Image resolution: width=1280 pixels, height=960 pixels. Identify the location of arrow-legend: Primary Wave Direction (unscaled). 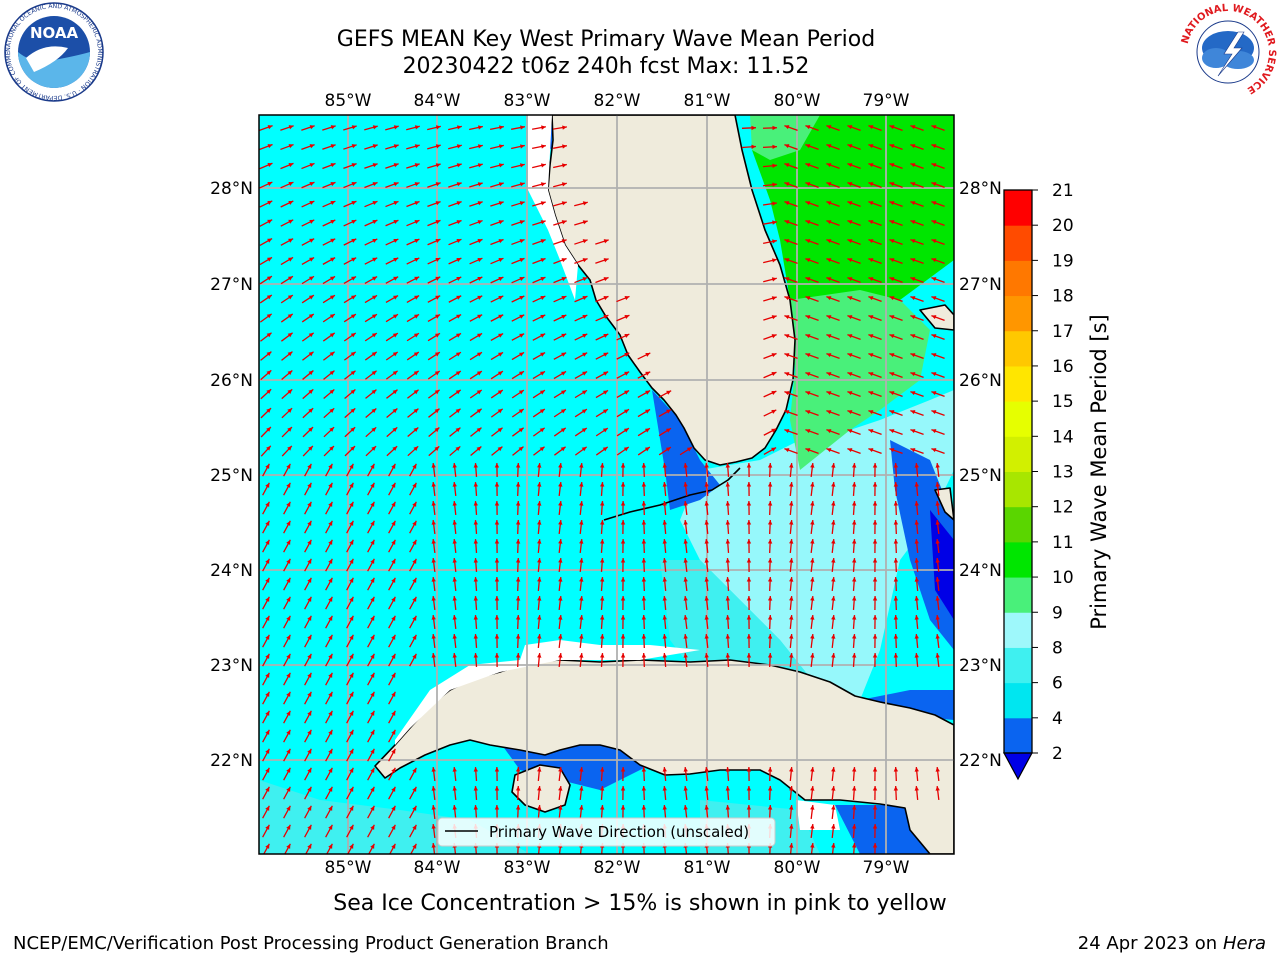
(606, 832).